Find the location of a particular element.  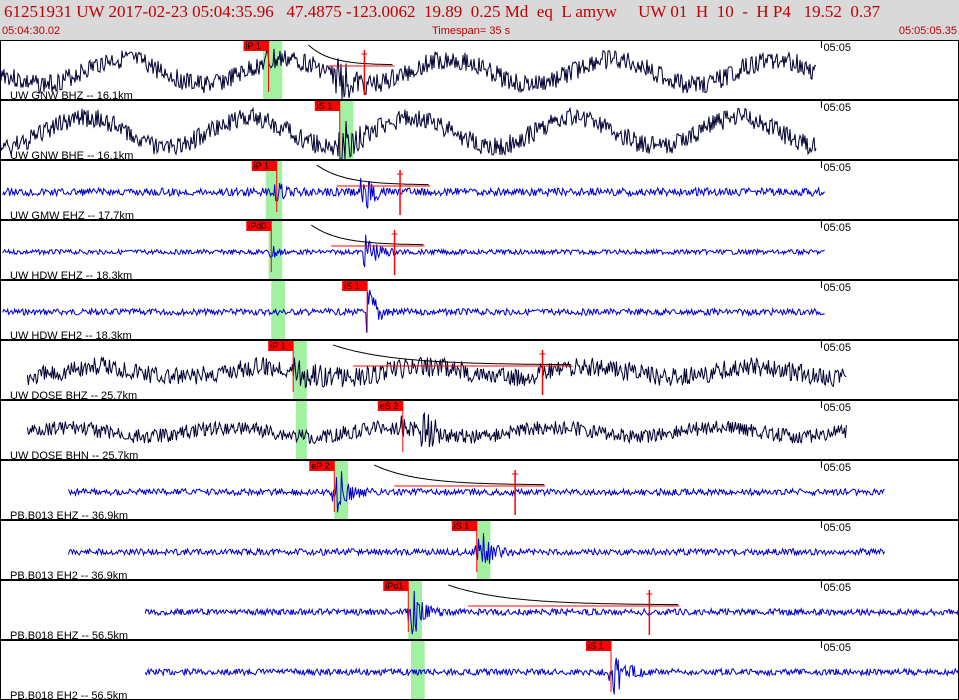

timespan-label: Timespan= 35 s is located at coordinates (471, 31).